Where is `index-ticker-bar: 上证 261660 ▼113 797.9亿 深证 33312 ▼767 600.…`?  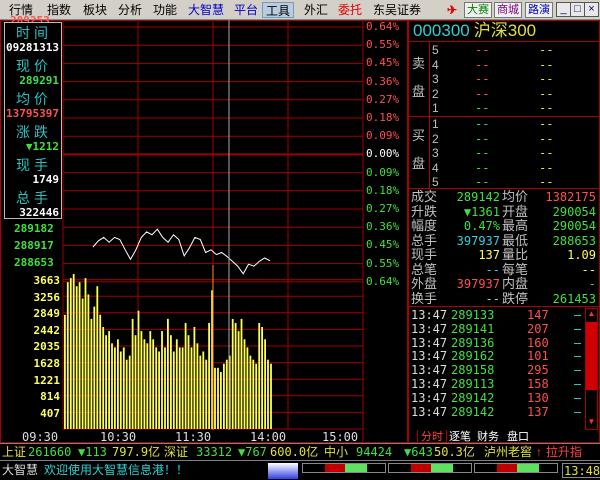
index-ticker-bar: 上证 261660 ▼113 797.9亿 深证 33312 ▼767 600.… is located at coordinates (300, 451).